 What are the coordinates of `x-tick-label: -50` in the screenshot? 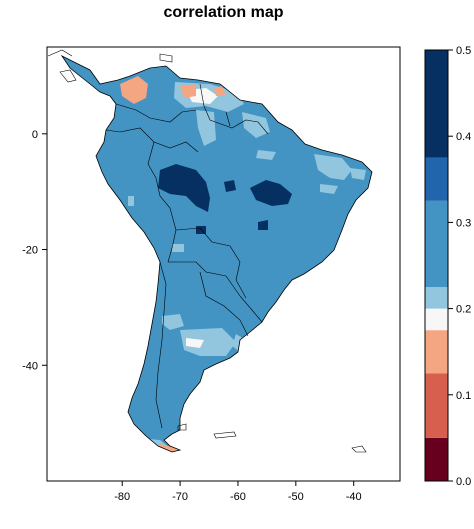 It's located at (296, 497).